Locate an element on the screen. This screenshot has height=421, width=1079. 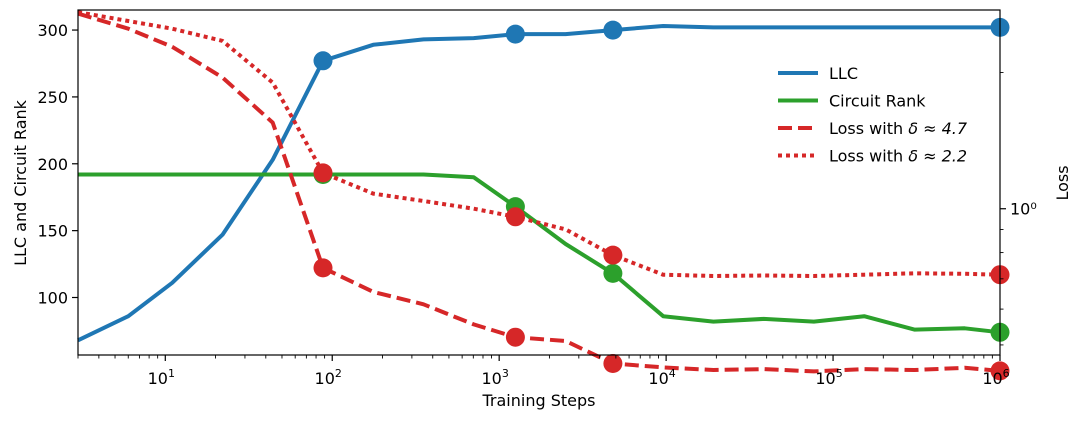
y-left-tick-label: 200 is located at coordinates (52, 164).